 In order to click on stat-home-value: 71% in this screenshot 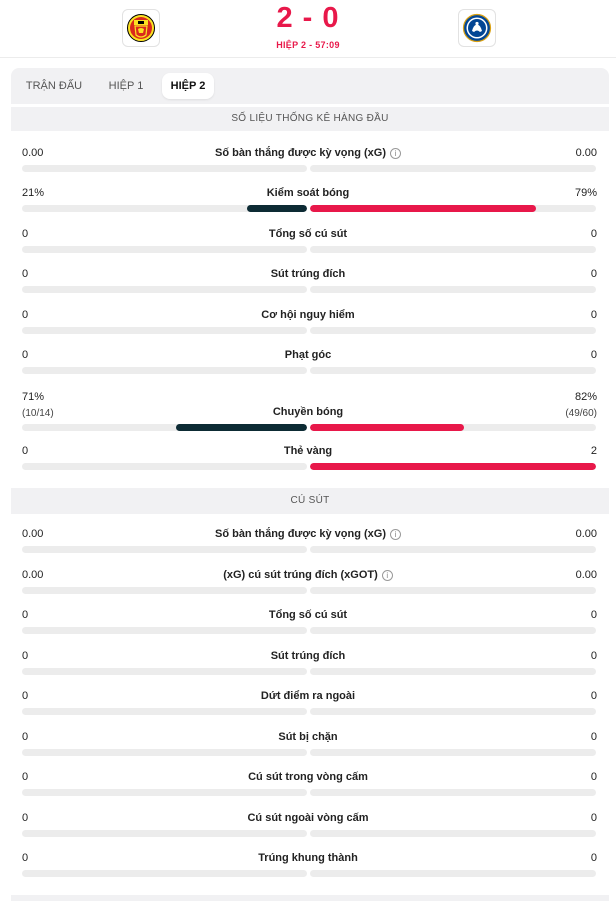, I will do `click(33, 397)`.